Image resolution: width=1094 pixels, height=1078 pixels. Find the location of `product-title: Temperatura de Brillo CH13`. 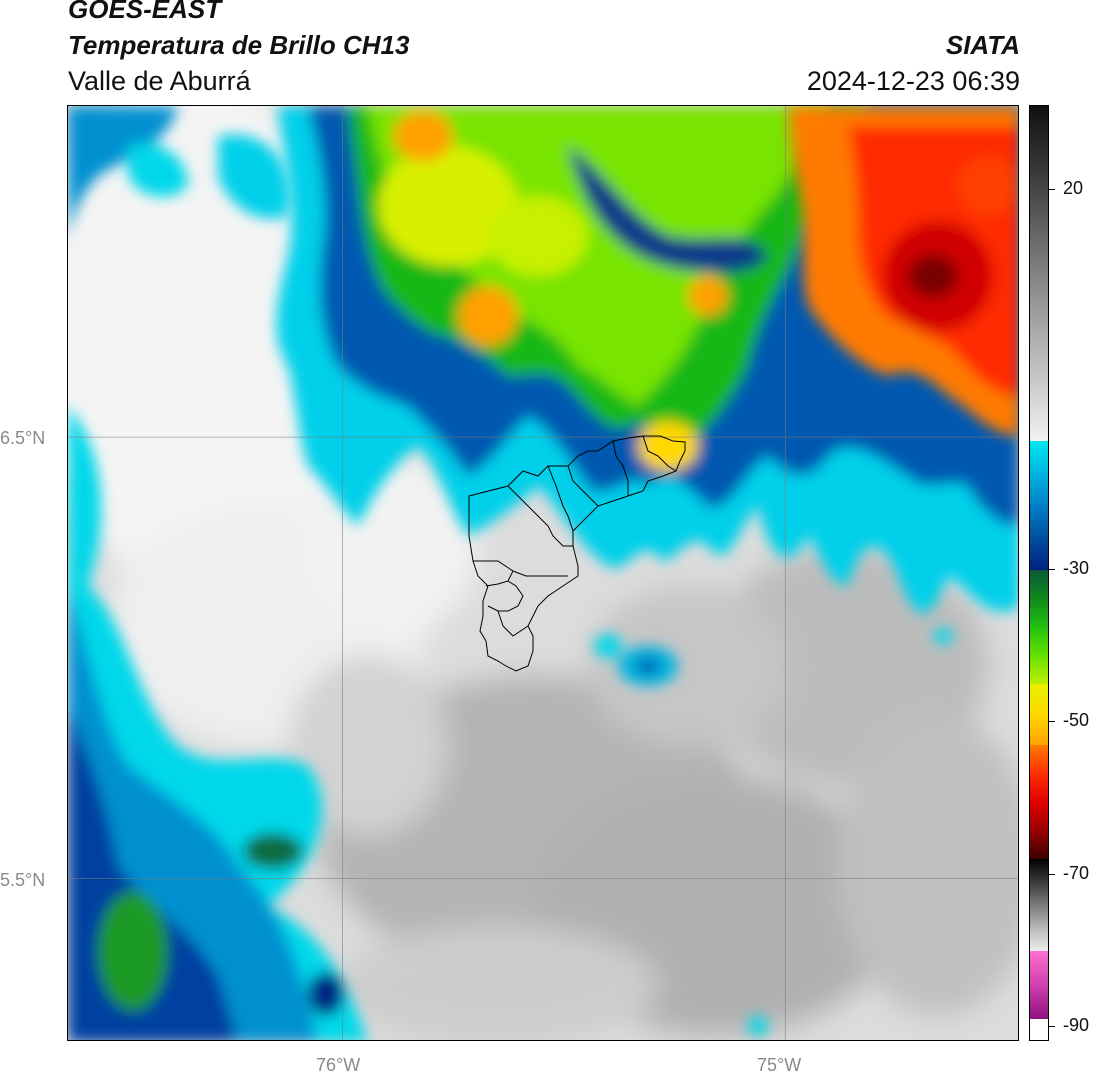

product-title: Temperatura de Brillo CH13 is located at coordinates (239, 45).